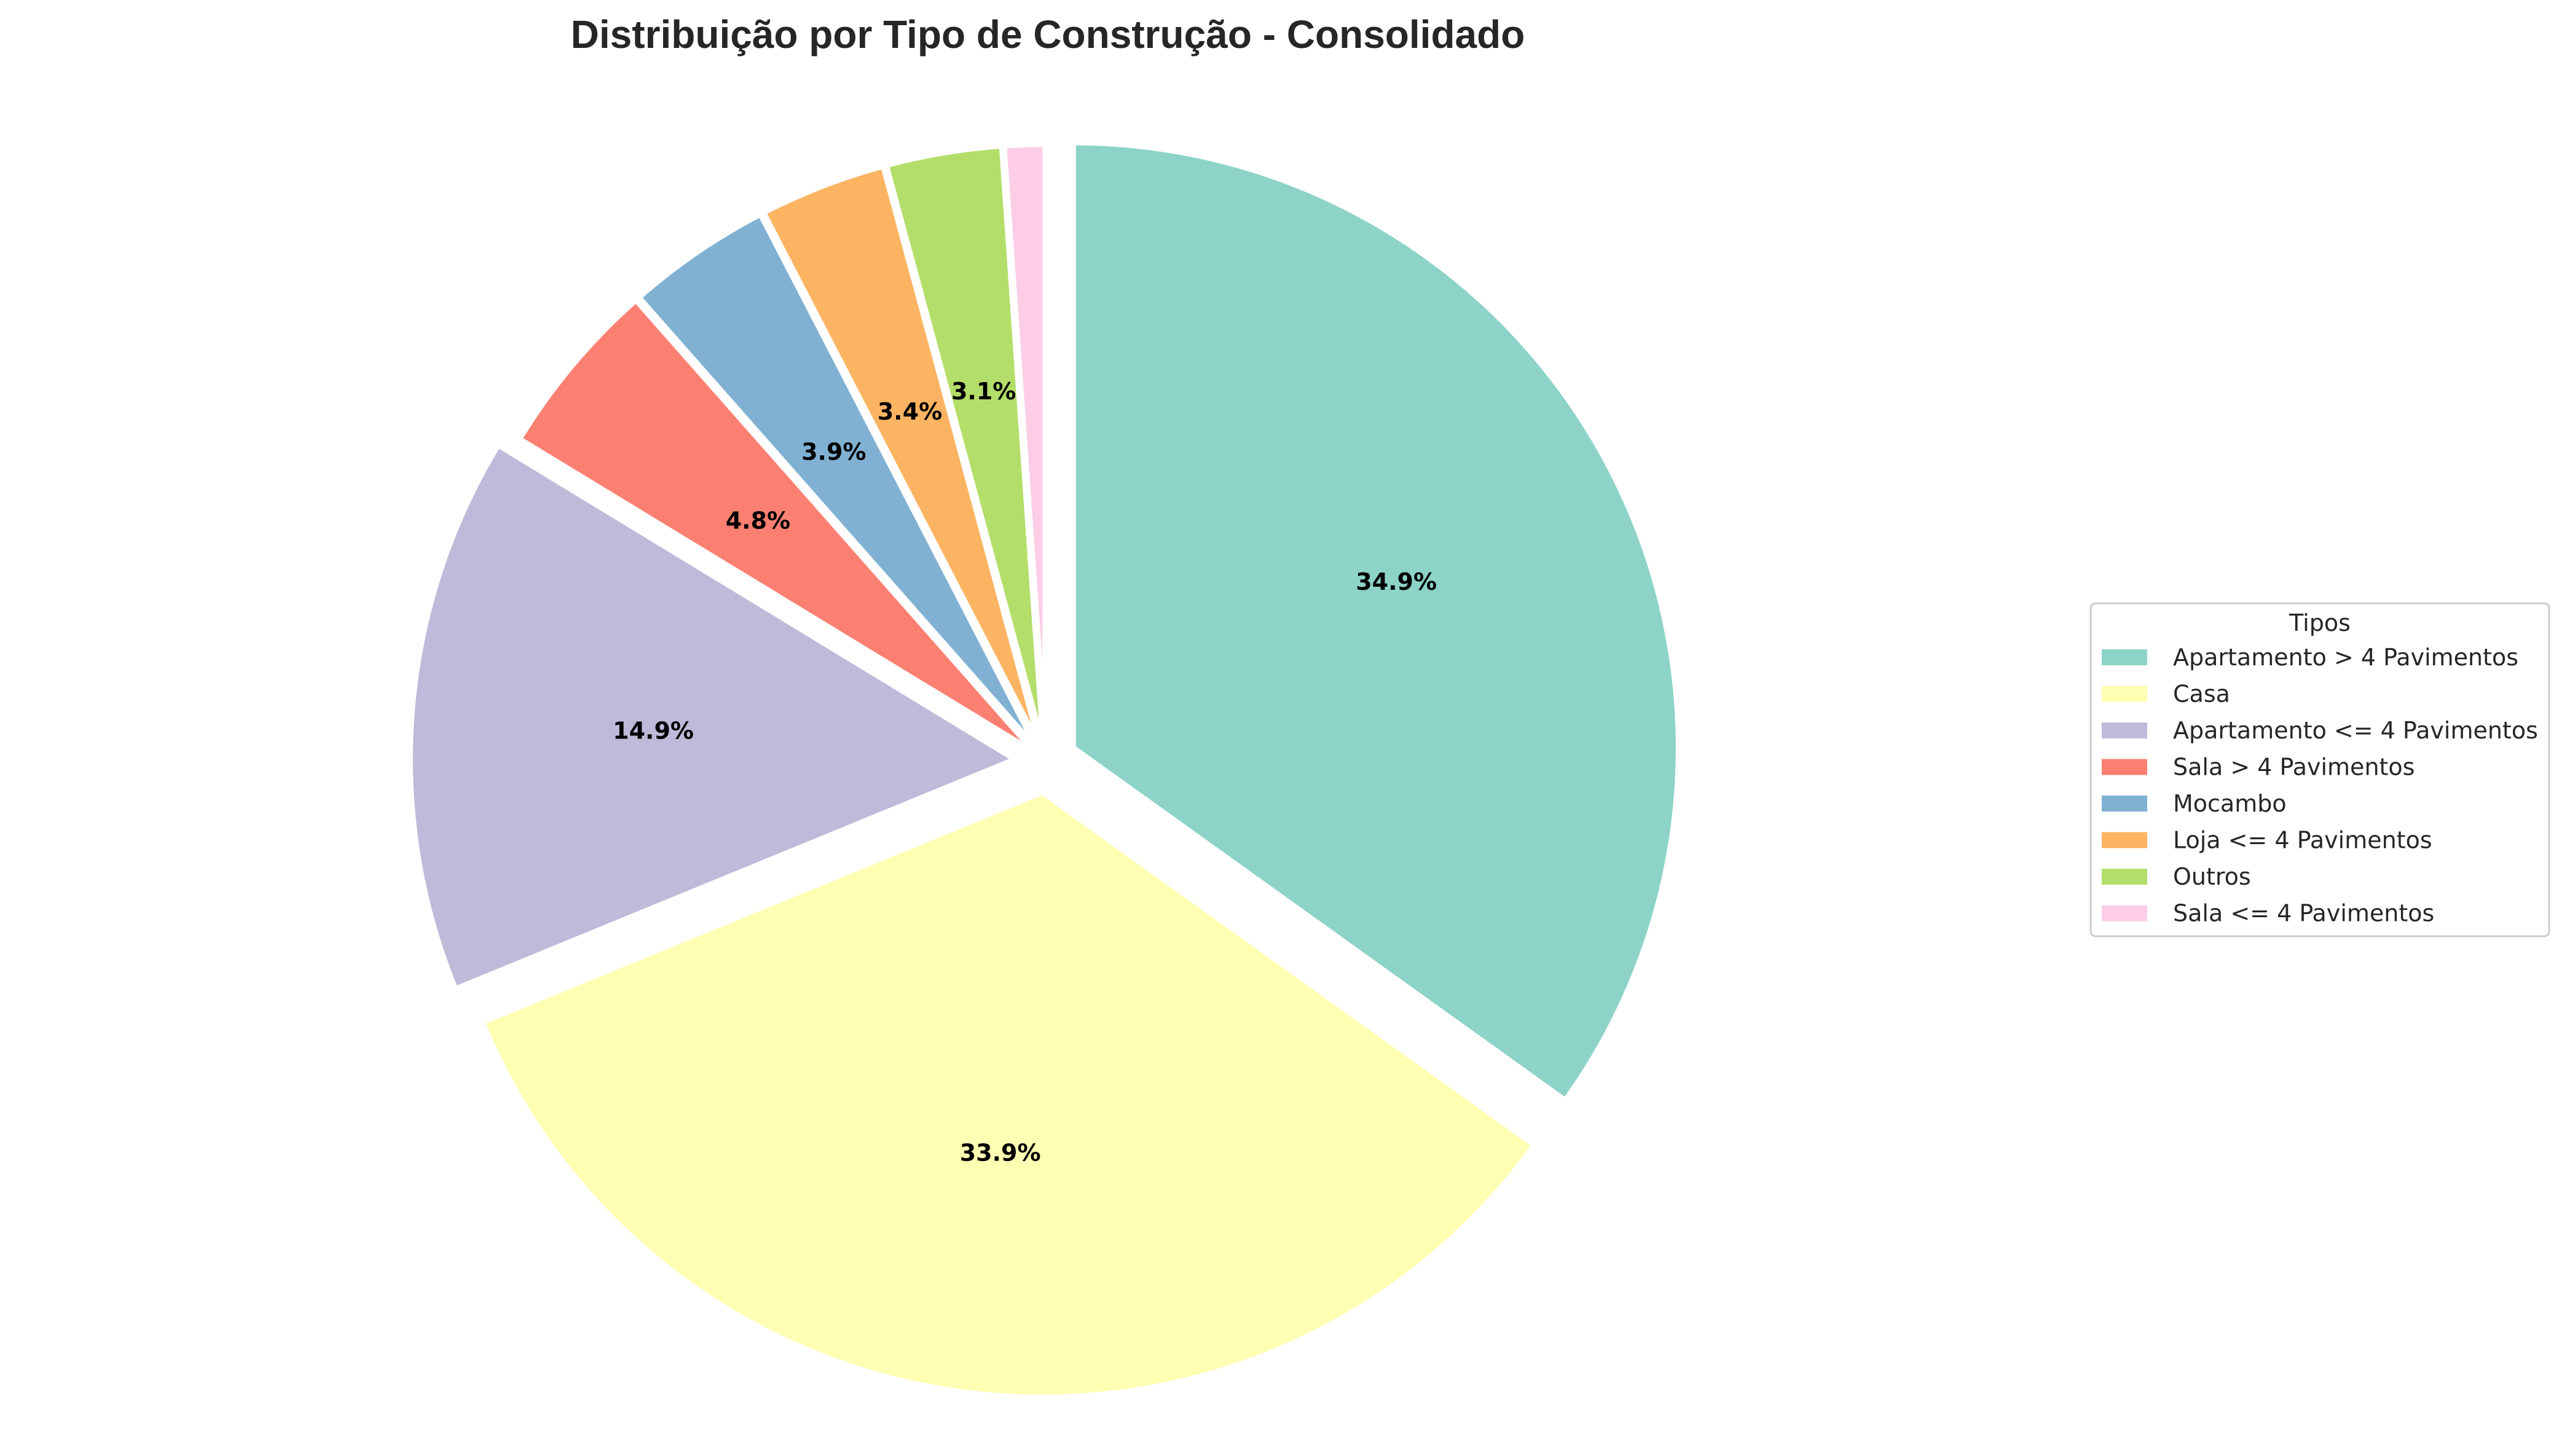 The height and width of the screenshot is (1456, 2562). I want to click on pie-slice-label-6: 3.4%, so click(910, 411).